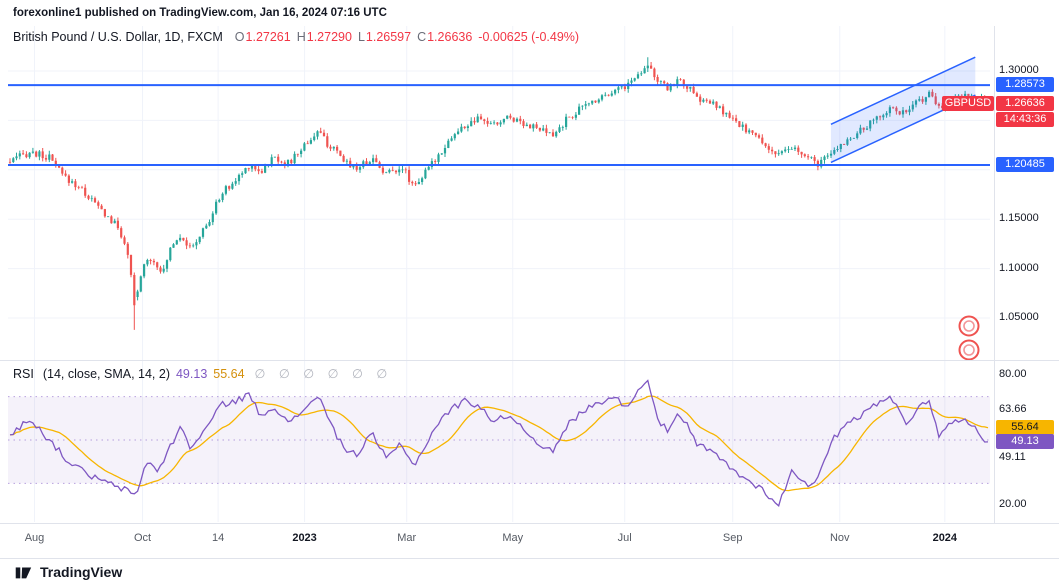 The image size is (1059, 585). What do you see at coordinates (732, 538) in the screenshot?
I see `time-label-sep: Sep` at bounding box center [732, 538].